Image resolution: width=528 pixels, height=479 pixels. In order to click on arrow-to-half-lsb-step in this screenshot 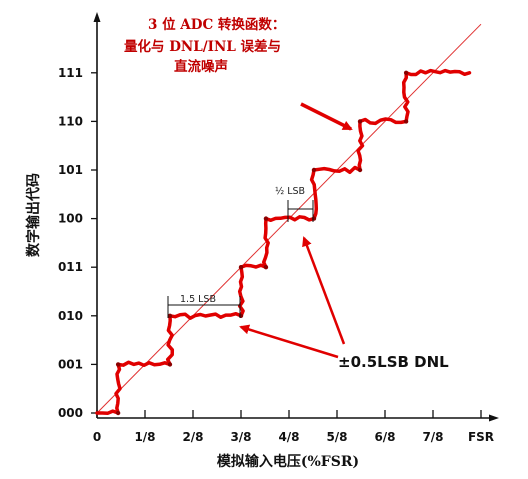, I will do `click(324, 290)`.